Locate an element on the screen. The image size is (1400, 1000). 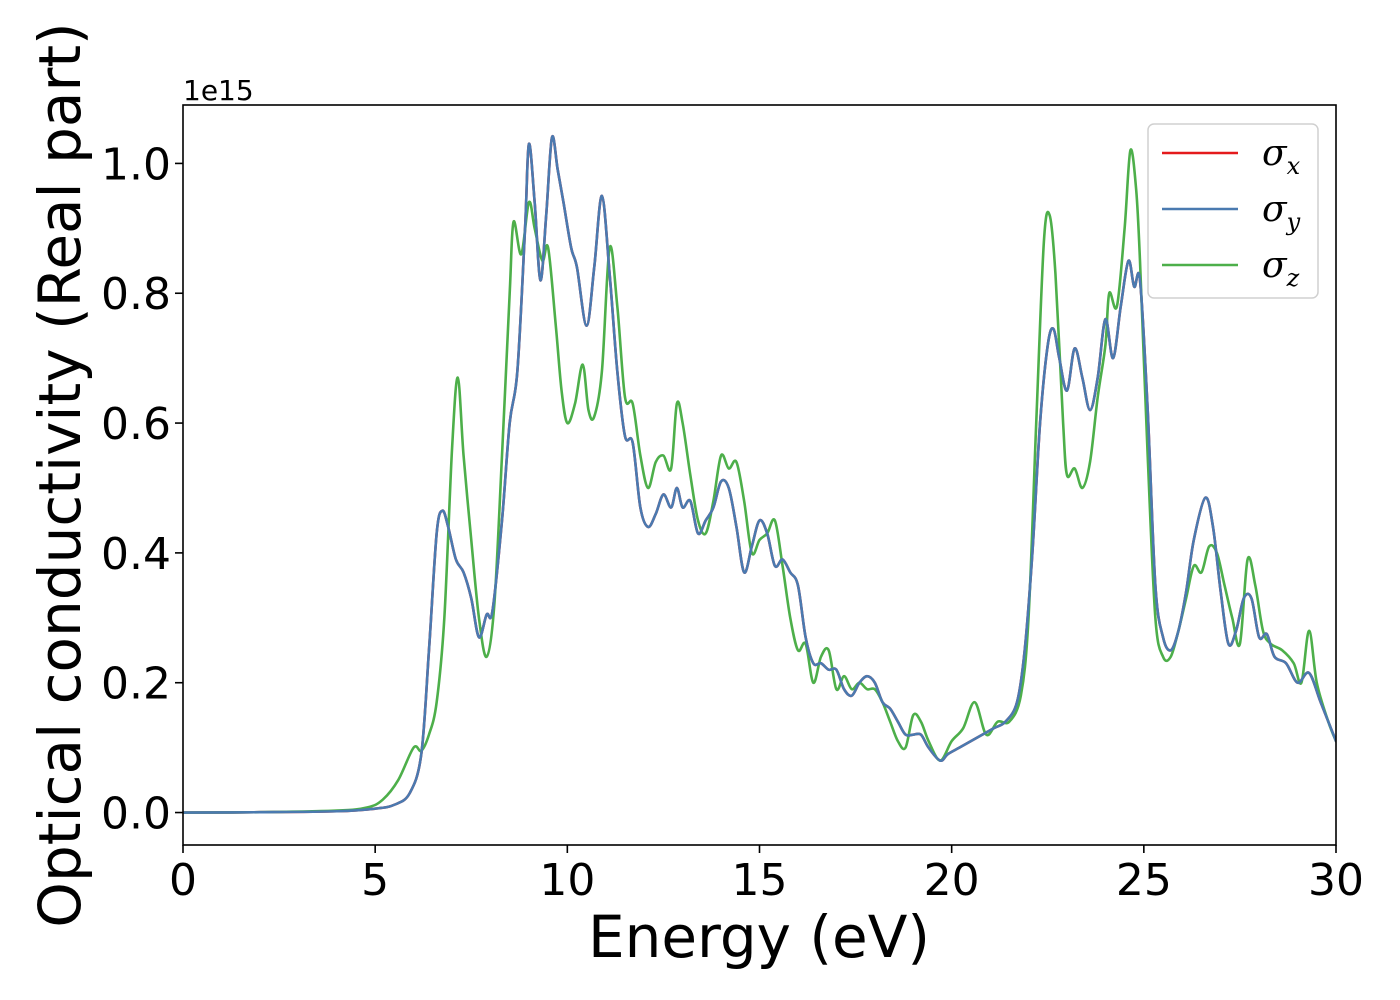
y-tick-label: 0.6 is located at coordinates (136, 424).